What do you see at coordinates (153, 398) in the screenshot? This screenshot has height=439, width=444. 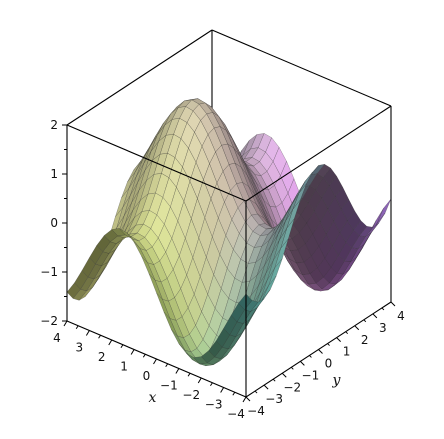 I see `x-axis-label: x` at bounding box center [153, 398].